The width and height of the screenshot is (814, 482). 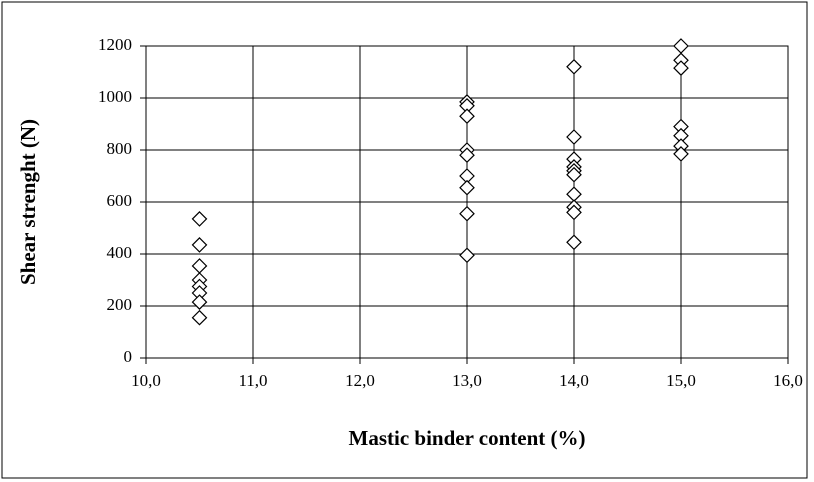 I want to click on y-tick-label: 1200, so click(x=115, y=44).